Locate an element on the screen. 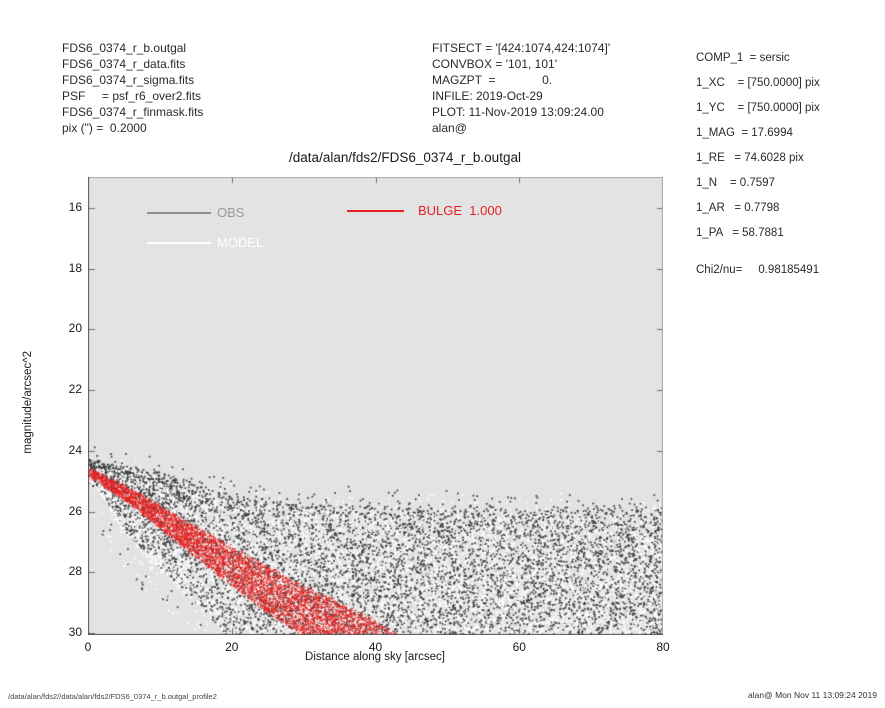  y-tick-label: 20 is located at coordinates (75, 328).